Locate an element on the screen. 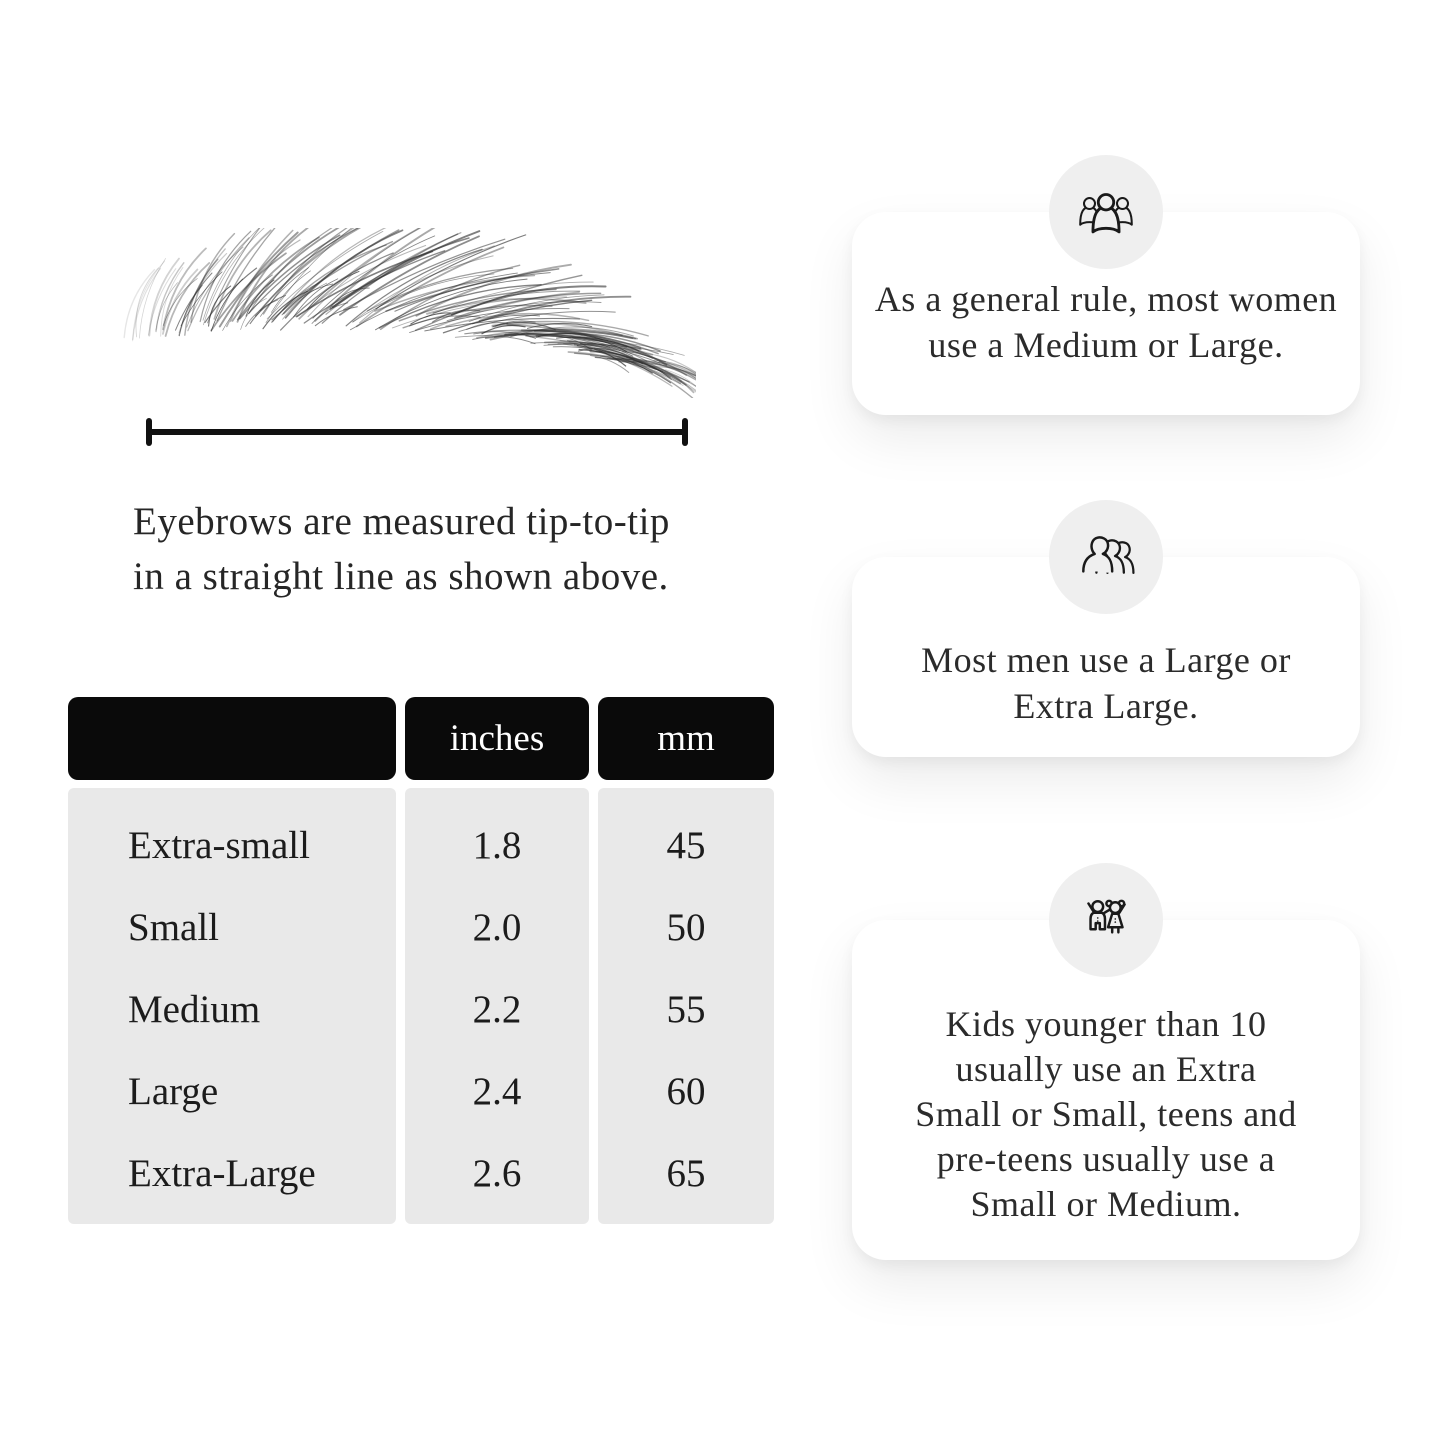 This screenshot has width=1445, height=1445. table-cell-label: Medium is located at coordinates (194, 1009).